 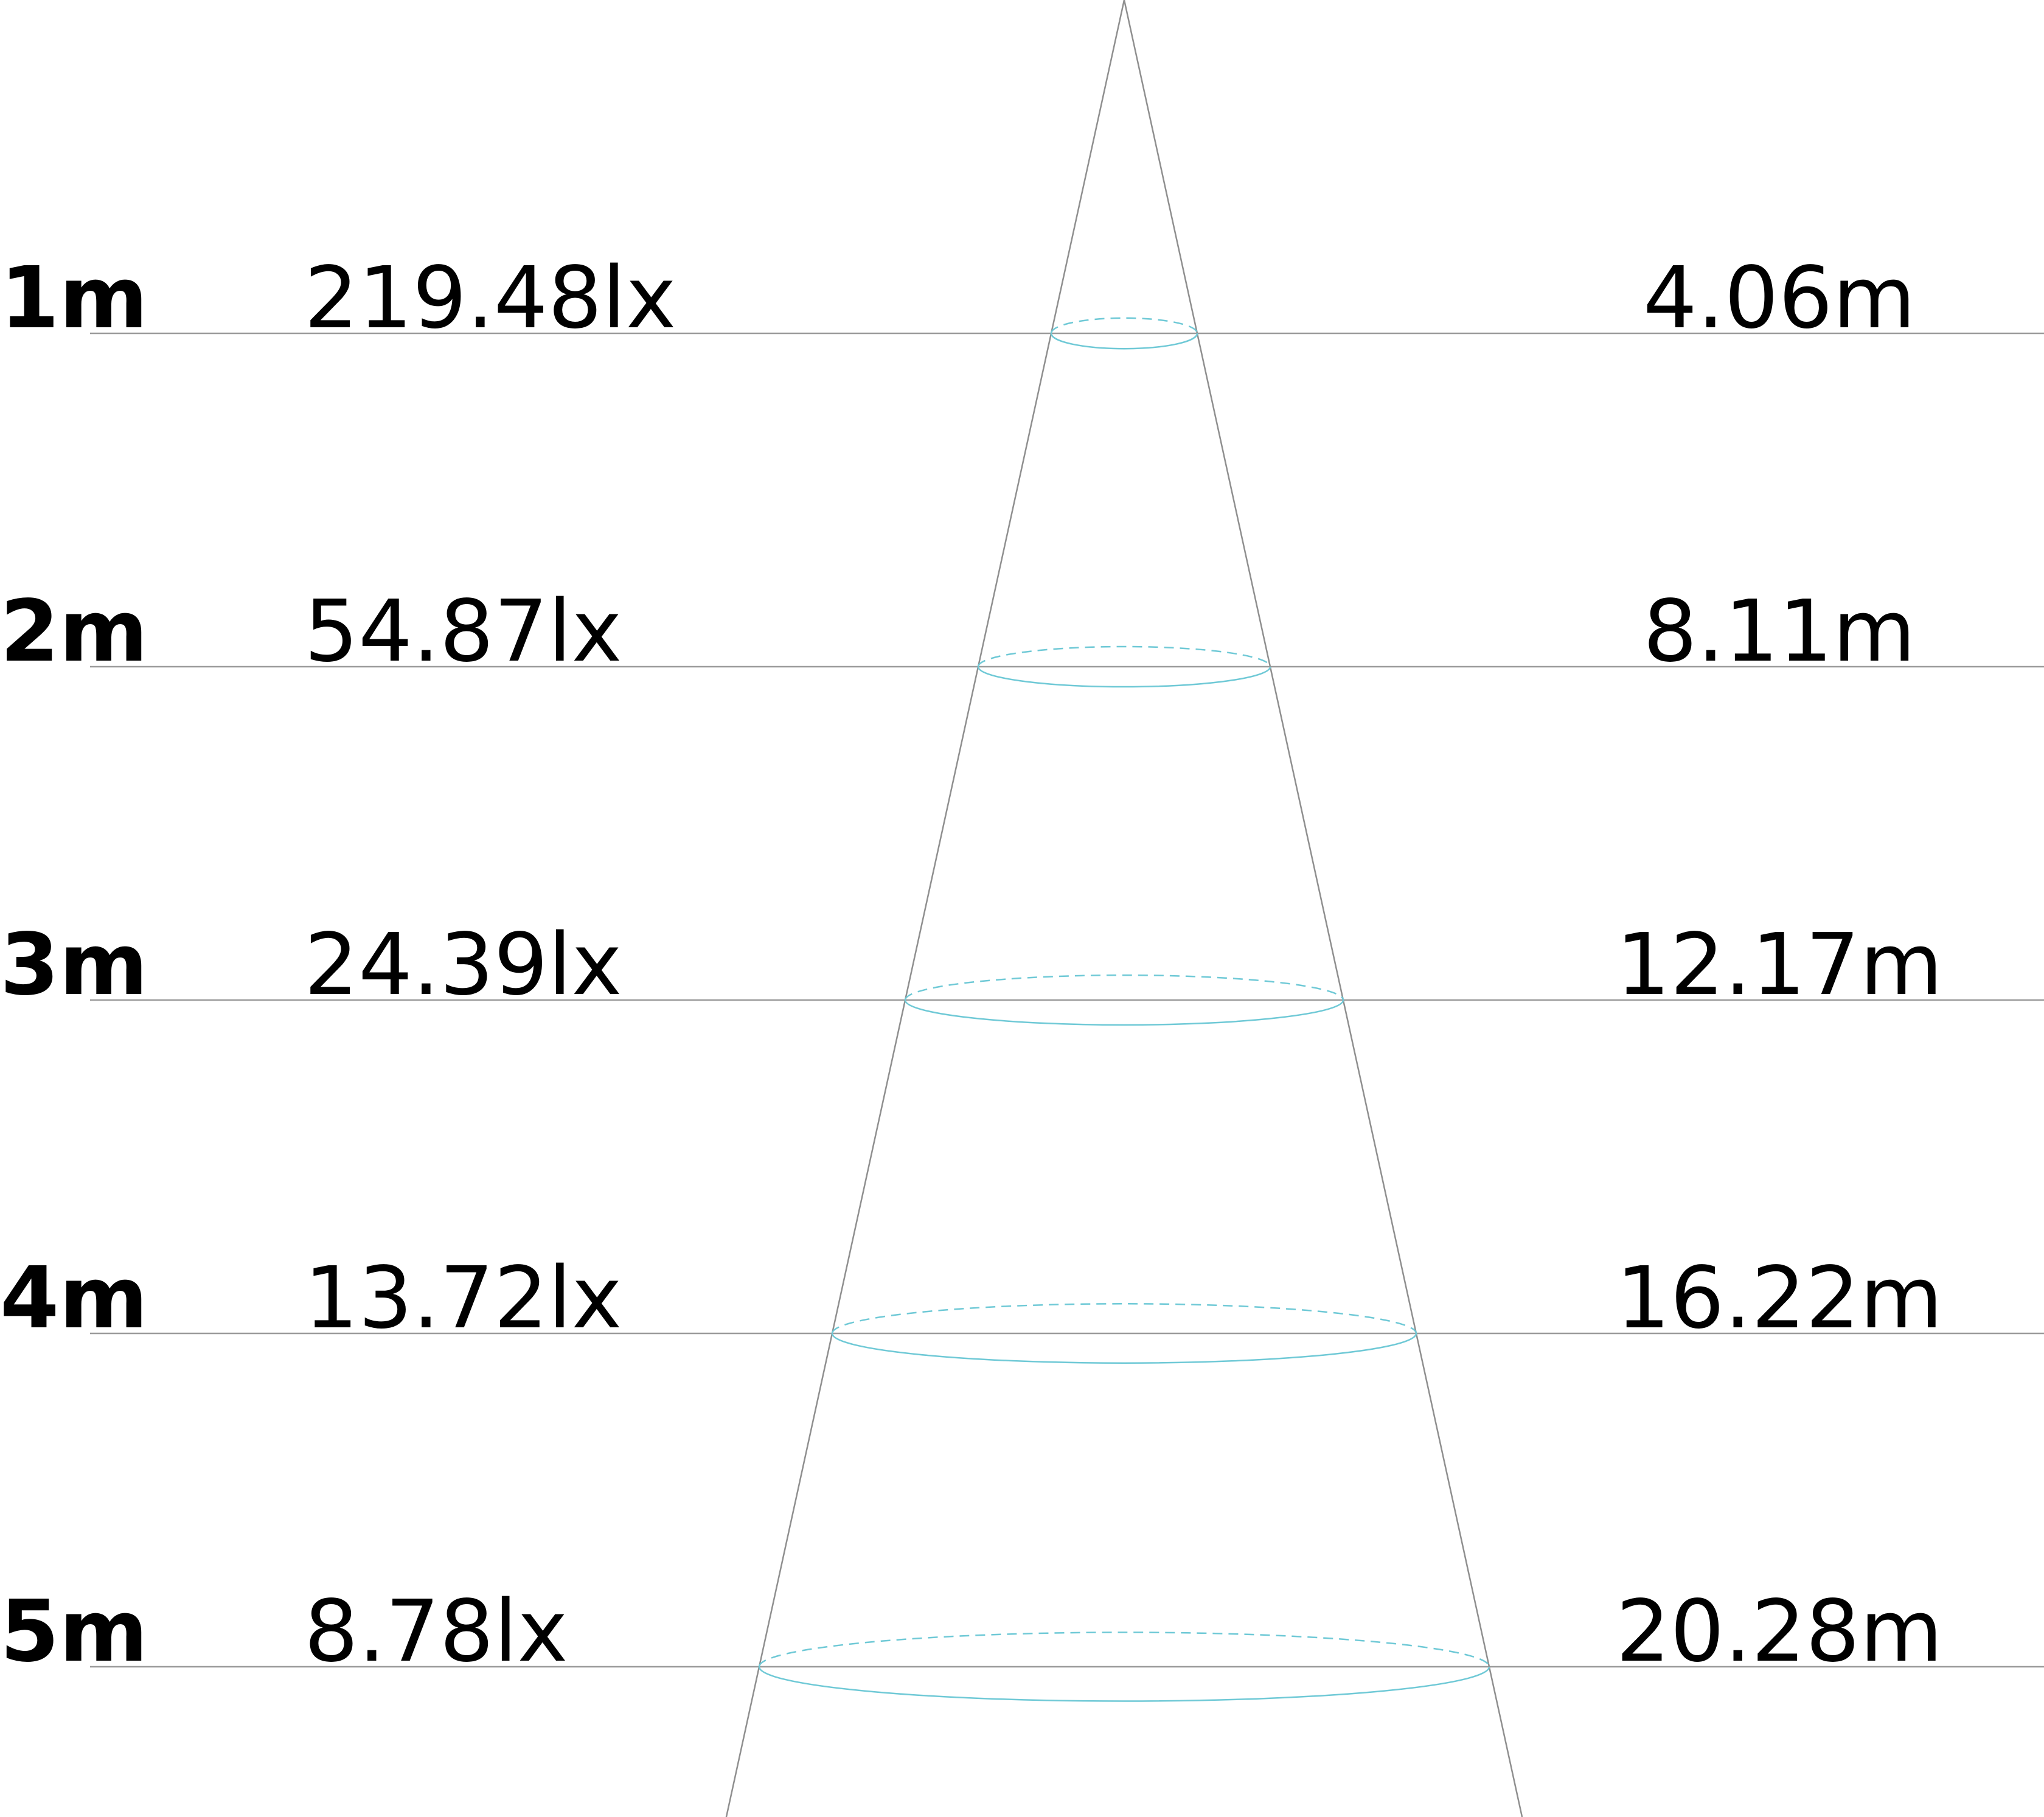 I want to click on distance-label-5: 5m, so click(x=74, y=1631).